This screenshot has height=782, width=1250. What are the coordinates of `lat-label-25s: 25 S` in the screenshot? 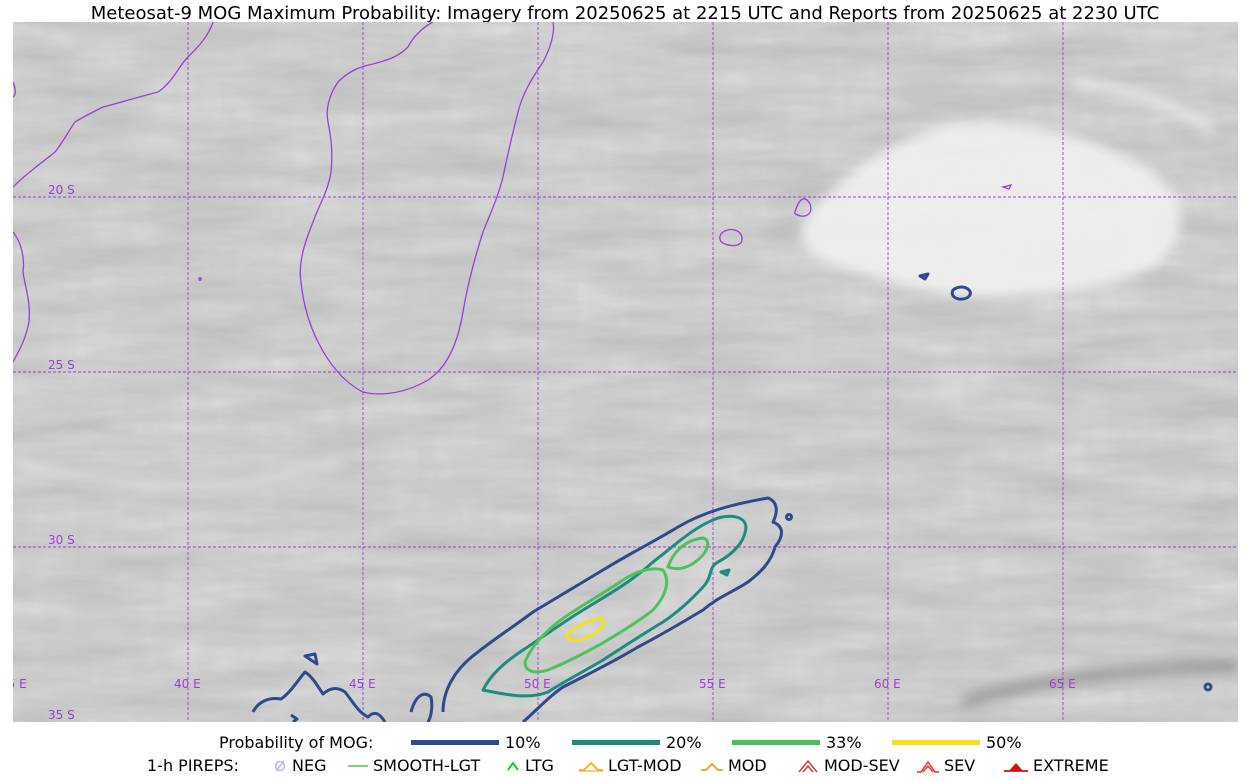 It's located at (61, 365).